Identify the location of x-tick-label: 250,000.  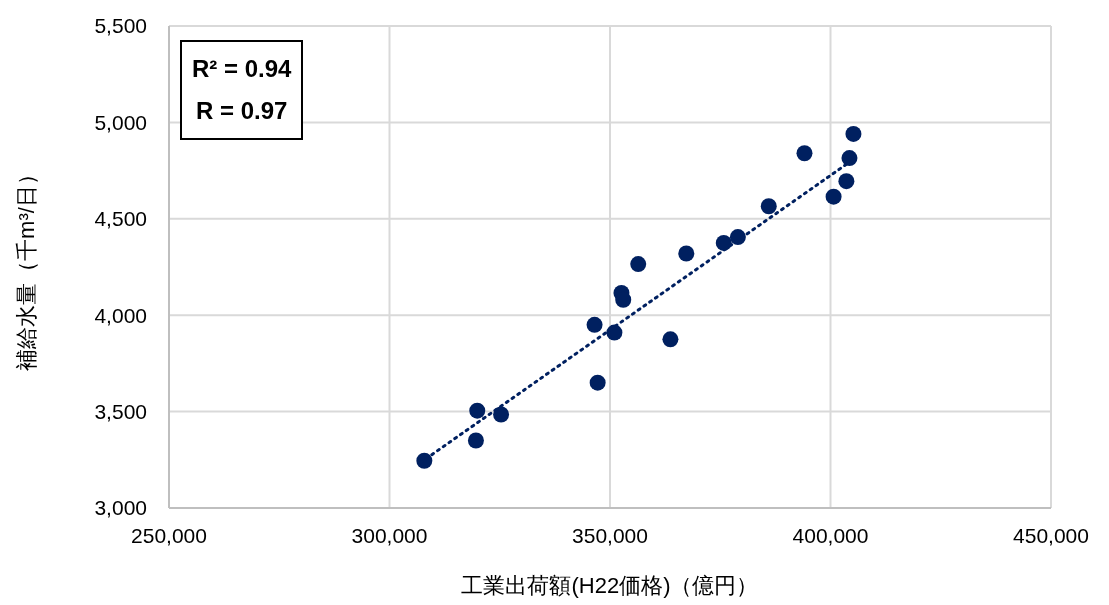
(169, 535).